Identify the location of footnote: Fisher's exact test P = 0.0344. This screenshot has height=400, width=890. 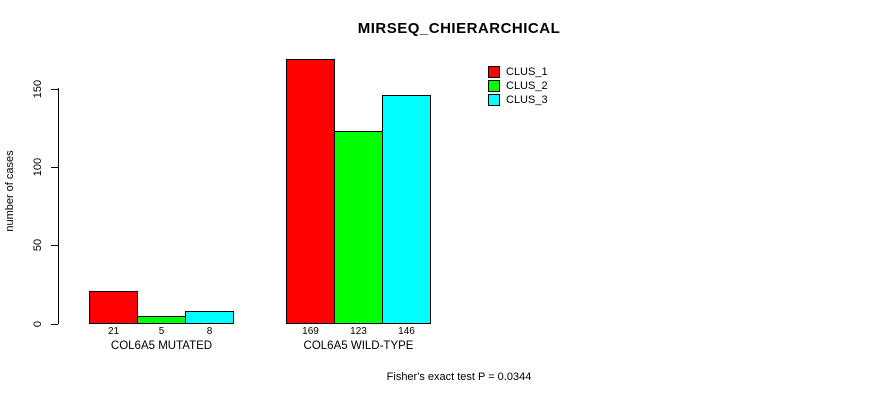
(459, 377).